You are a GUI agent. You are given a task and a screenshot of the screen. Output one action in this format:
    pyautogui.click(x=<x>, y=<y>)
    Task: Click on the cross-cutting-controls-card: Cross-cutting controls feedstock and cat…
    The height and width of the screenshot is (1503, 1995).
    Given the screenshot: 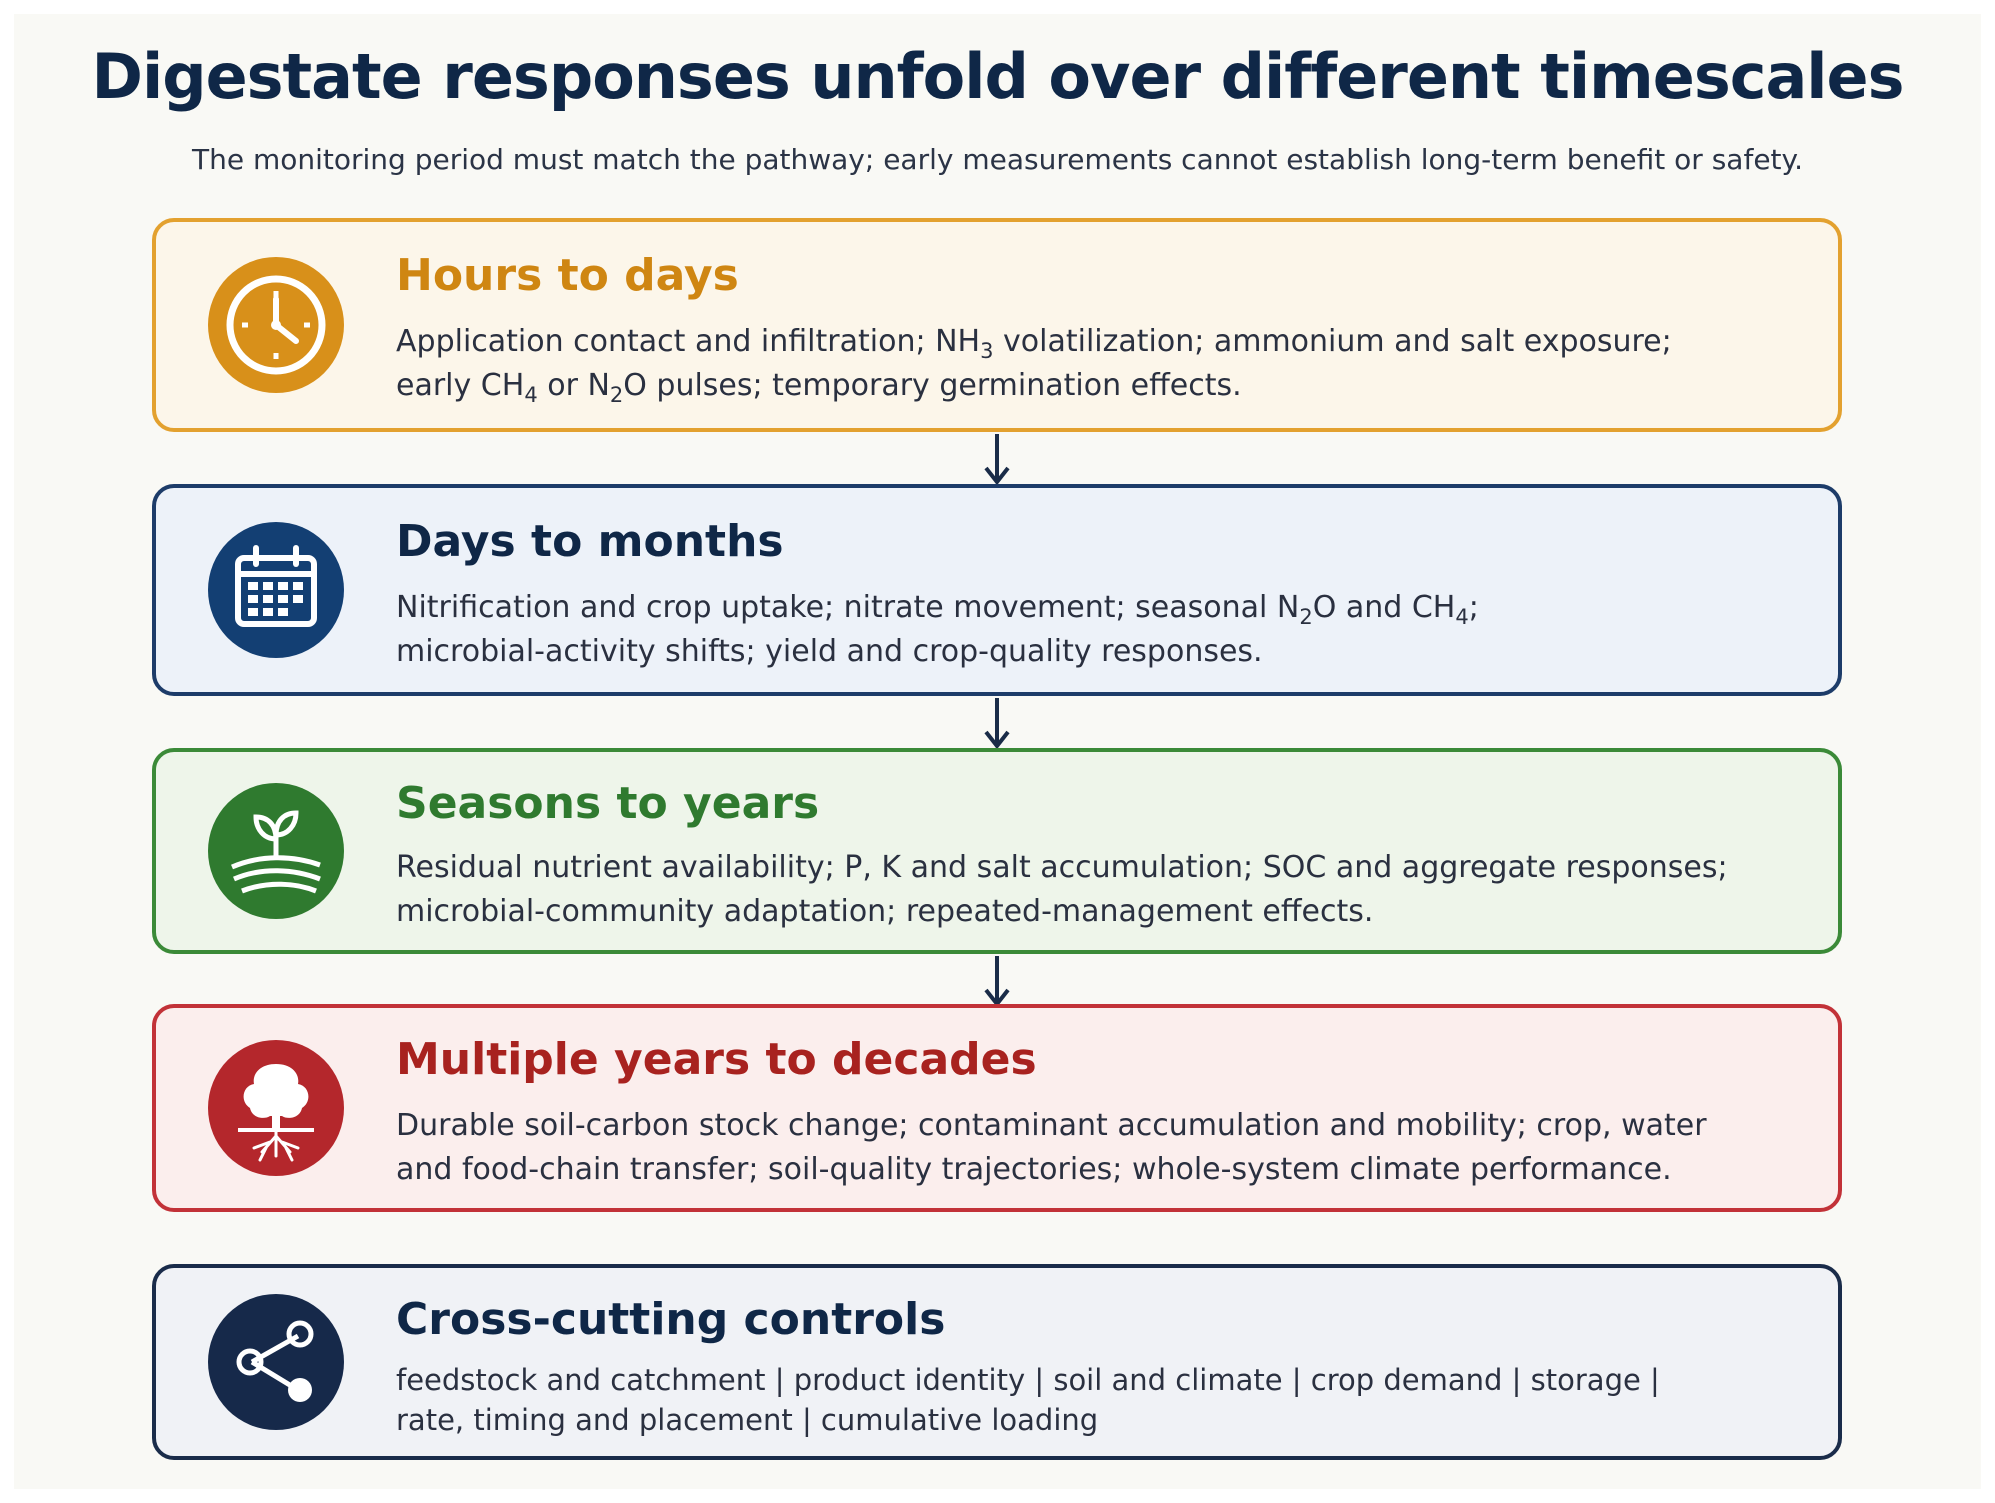 What is the action you would take?
    pyautogui.click(x=997, y=1362)
    